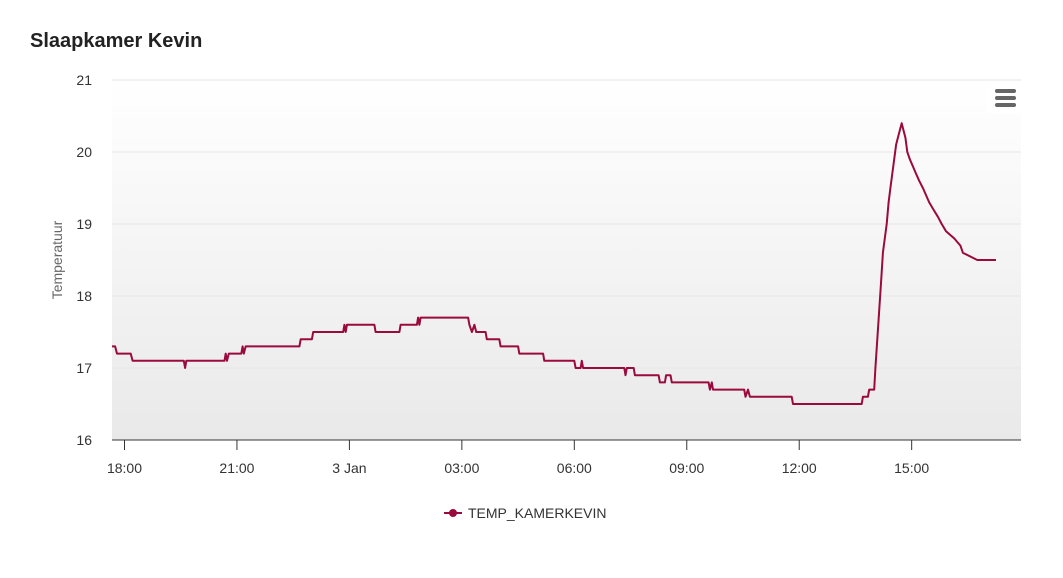  I want to click on x-tick-label: 3 Jan, so click(349, 468).